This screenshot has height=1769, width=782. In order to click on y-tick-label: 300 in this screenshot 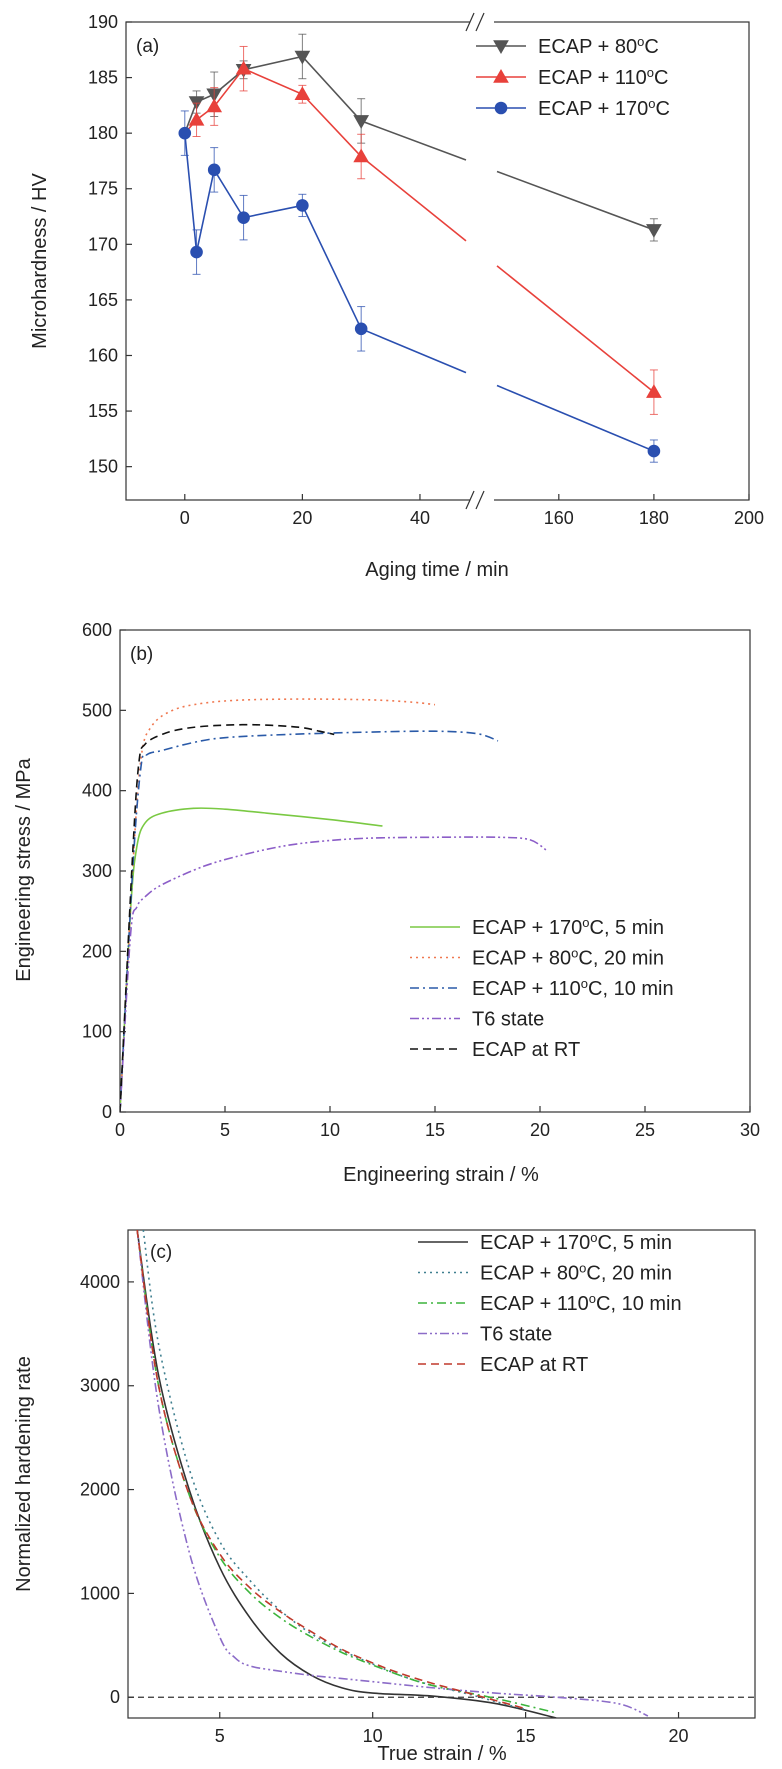, I will do `click(97, 871)`.